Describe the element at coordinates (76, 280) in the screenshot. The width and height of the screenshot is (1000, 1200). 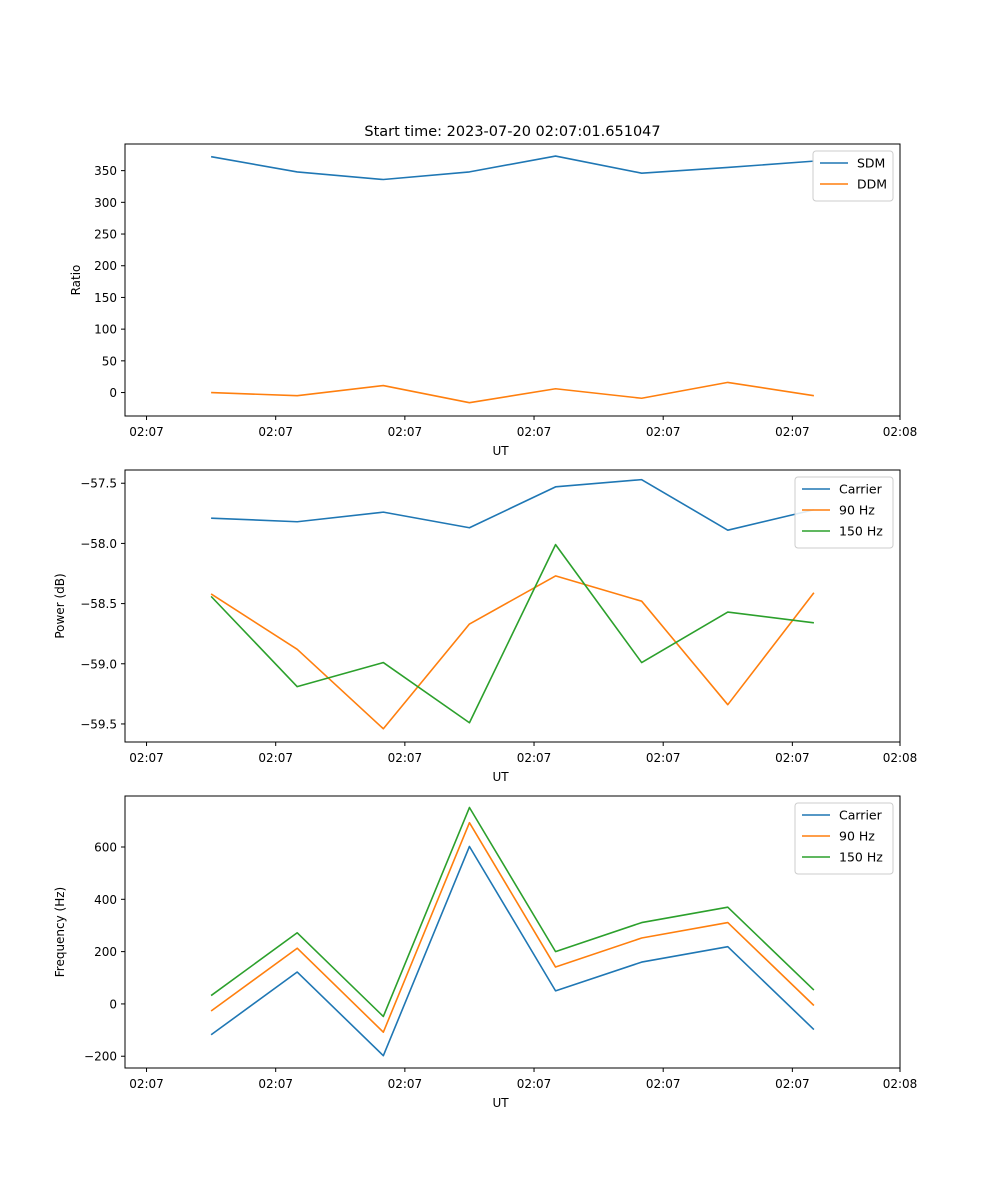
I see `y-axis-label: Ratio` at that location.